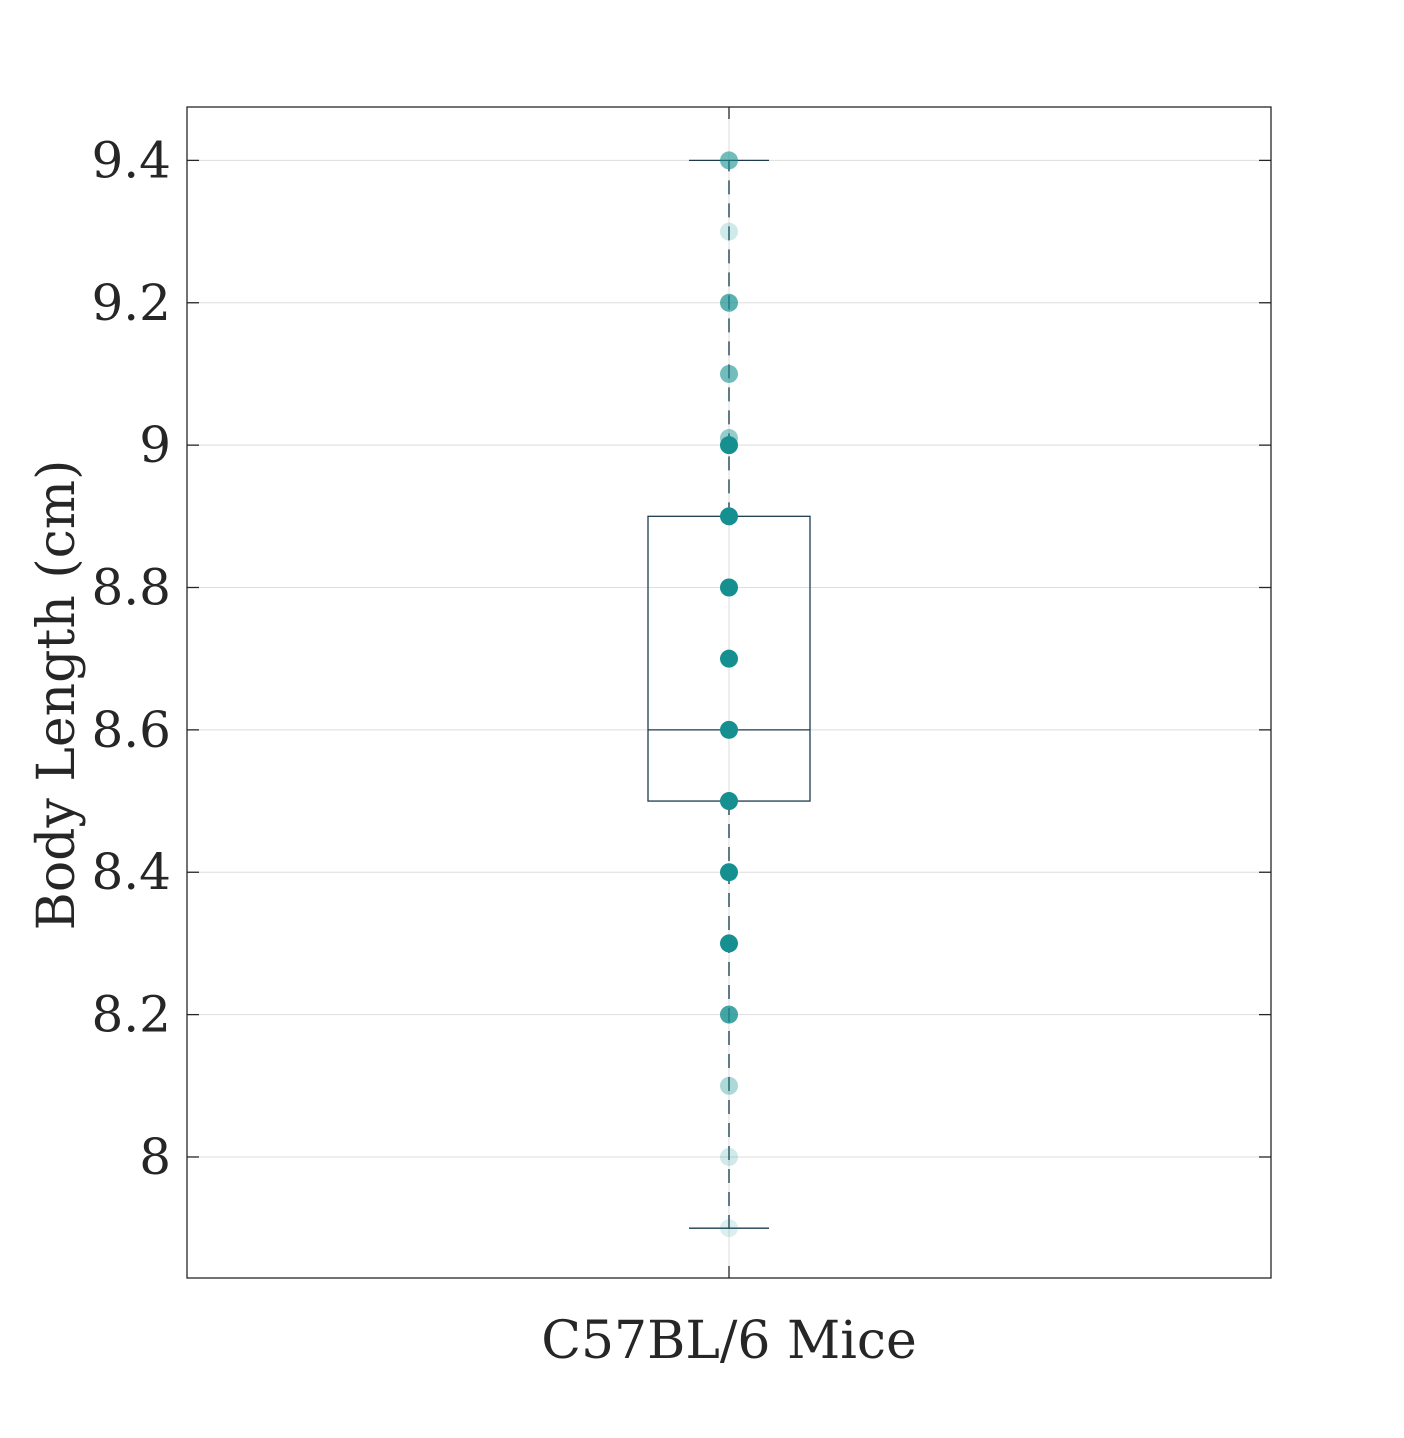 The image size is (1404, 1438). I want to click on x-tick-label: C57BL/6 Mice, so click(729, 1341).